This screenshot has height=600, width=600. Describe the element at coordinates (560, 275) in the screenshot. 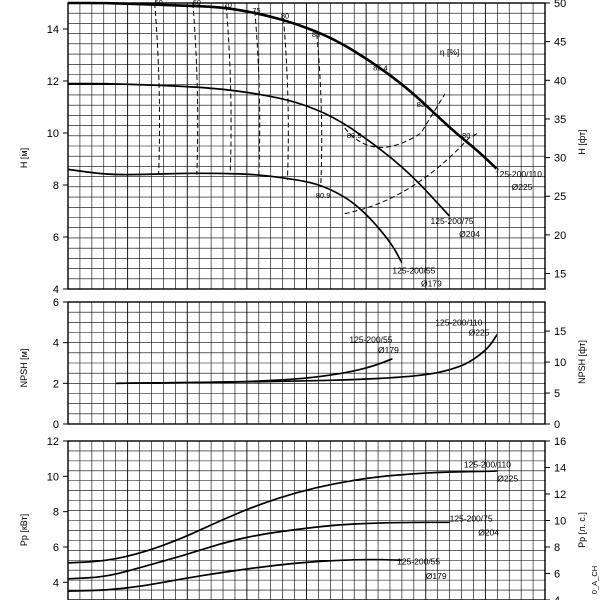

I see `head-right-tick-label: 15` at that location.